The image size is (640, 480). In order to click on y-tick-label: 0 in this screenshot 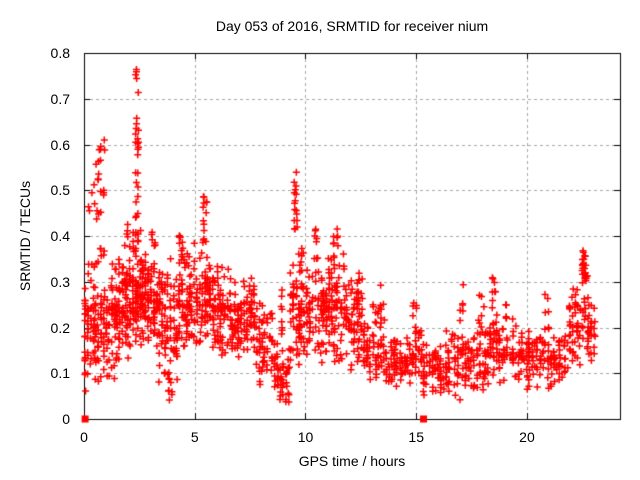, I will do `click(66, 419)`.